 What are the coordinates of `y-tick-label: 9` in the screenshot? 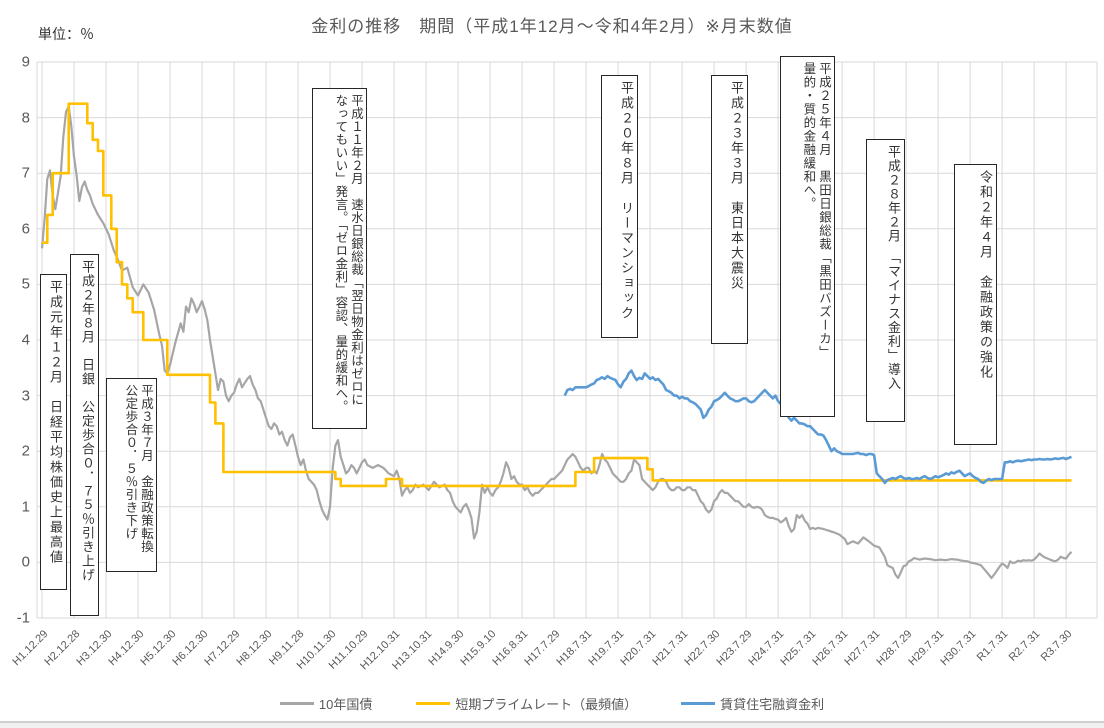 It's located at (25, 62).